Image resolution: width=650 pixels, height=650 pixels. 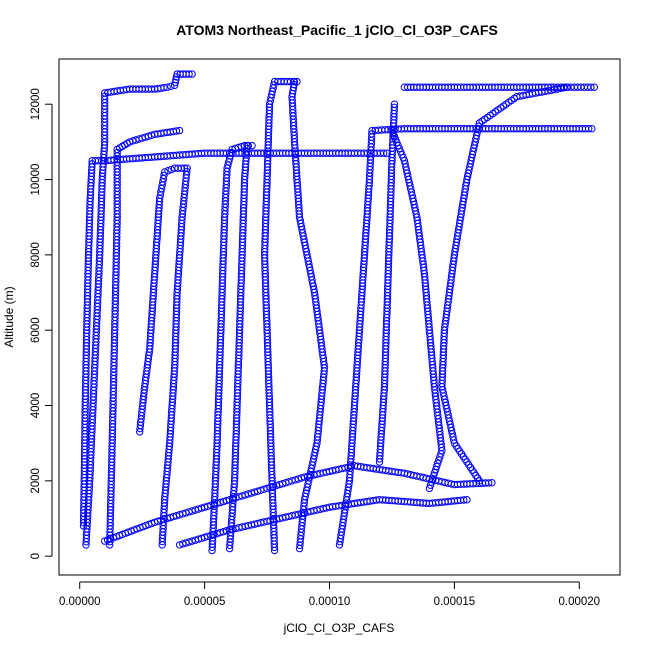 What do you see at coordinates (339, 628) in the screenshot?
I see `x-axis-label: jClO_Cl_O3P_CAFS` at bounding box center [339, 628].